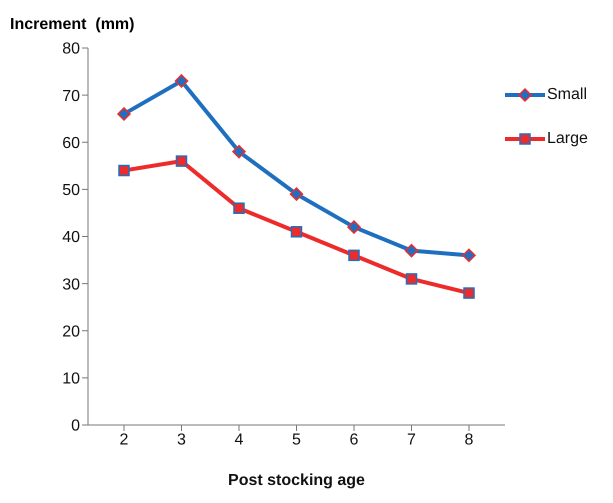 The height and width of the screenshot is (503, 613). Describe the element at coordinates (354, 439) in the screenshot. I see `x-tick-label: 6` at that location.